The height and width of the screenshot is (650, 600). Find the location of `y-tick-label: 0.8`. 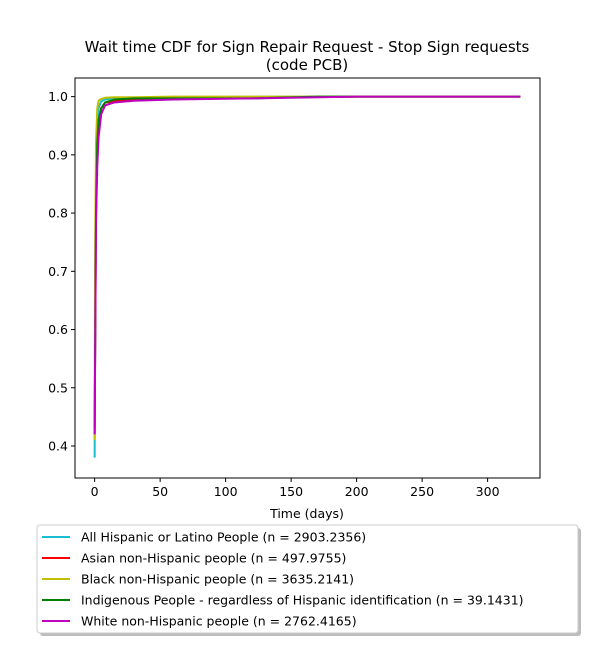

y-tick-label: 0.8 is located at coordinates (58, 213).